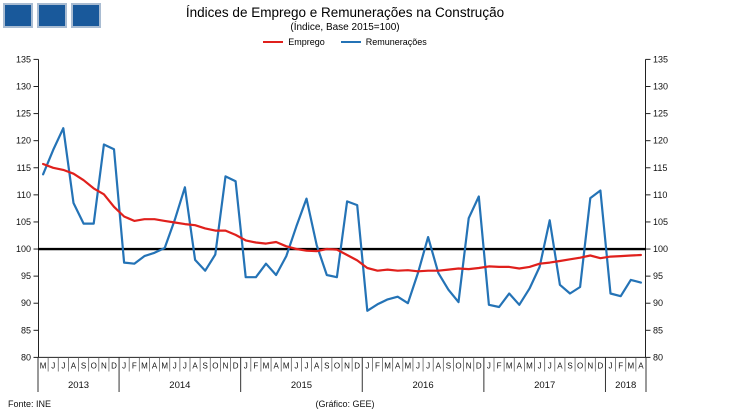  What do you see at coordinates (306, 42) in the screenshot?
I see `legend-label: Emprego` at bounding box center [306, 42].